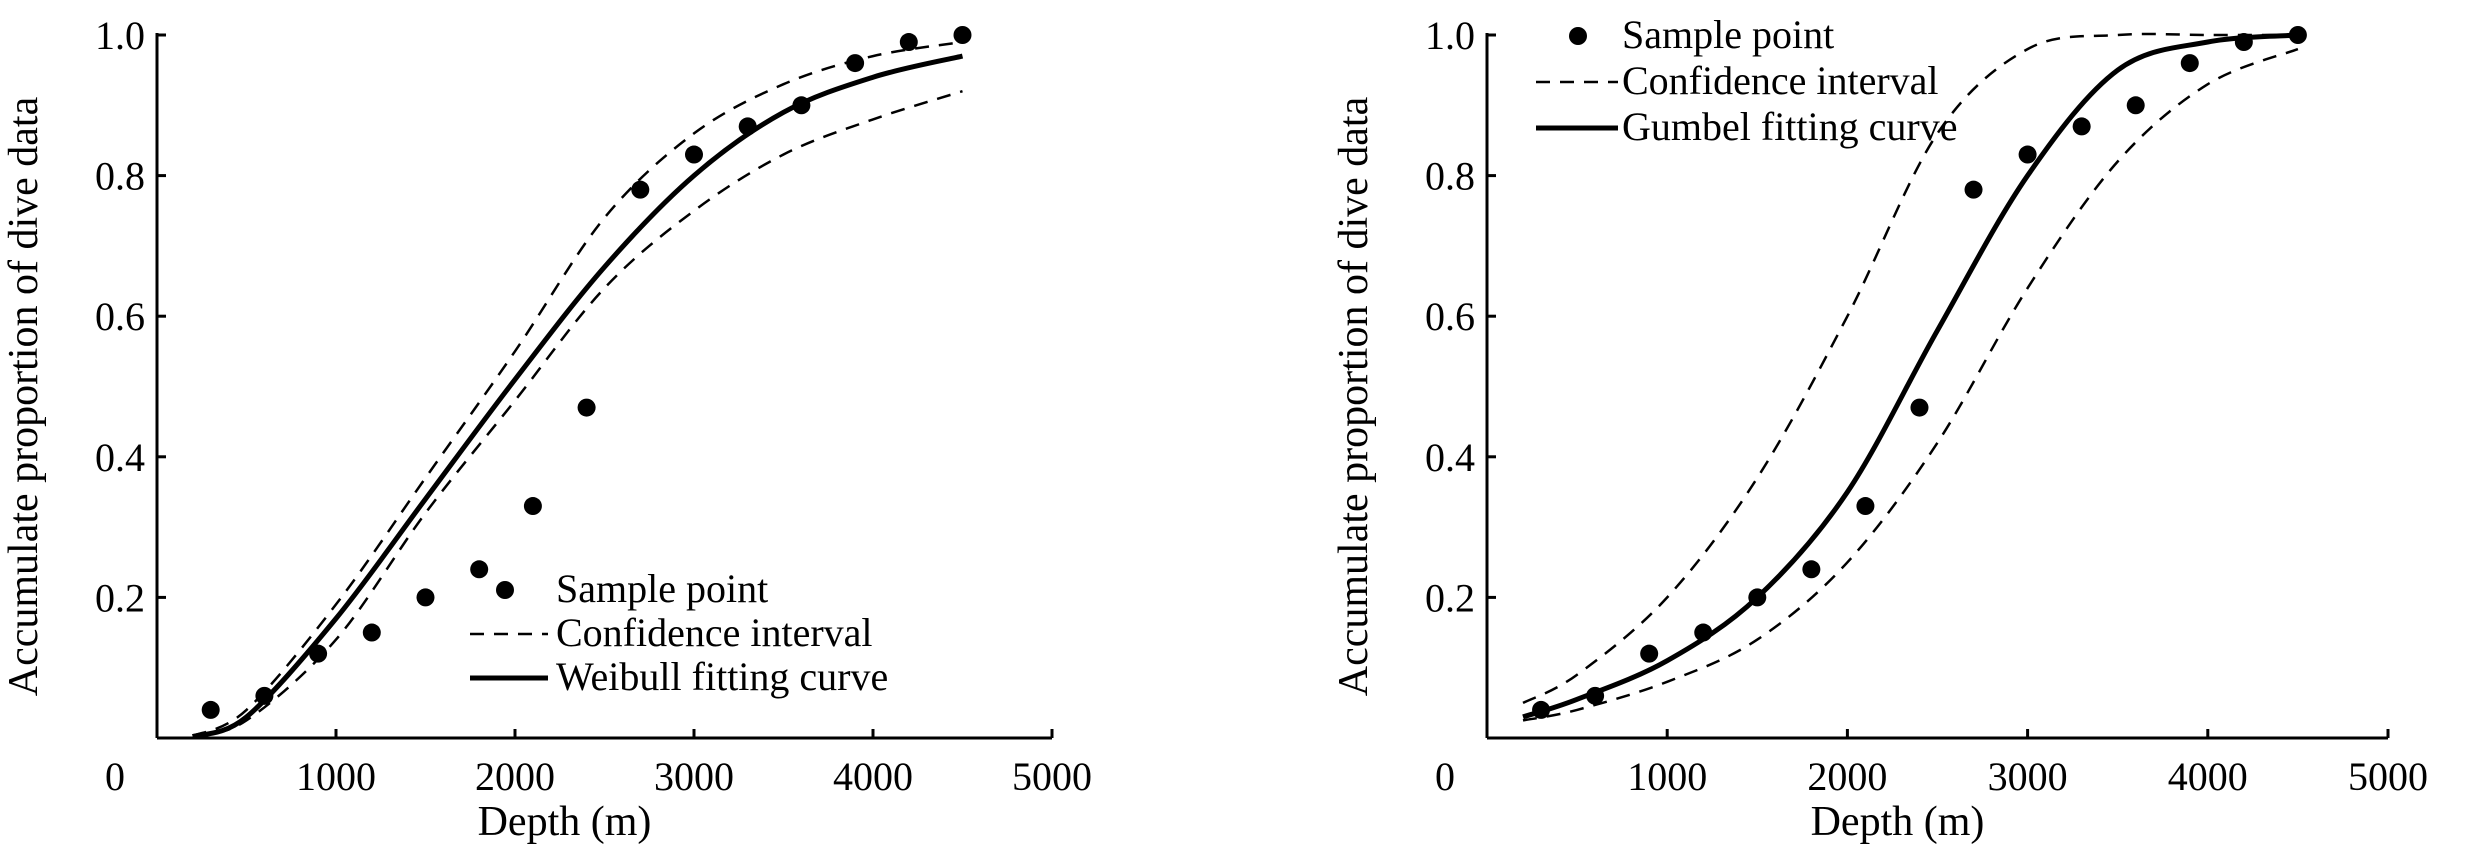 This screenshot has width=2482, height=851. What do you see at coordinates (1789, 126) in the screenshot?
I see `legend-label: Gumbel fitting curve` at bounding box center [1789, 126].